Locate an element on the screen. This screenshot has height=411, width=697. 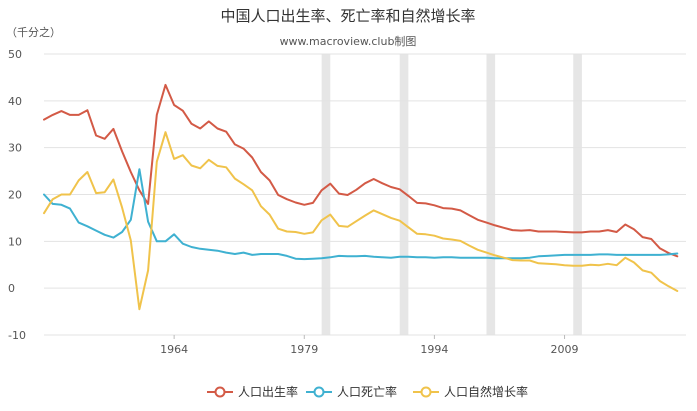
x-axis-ticks: 1964 1979 1994 2009 is located at coordinates (369, 345).